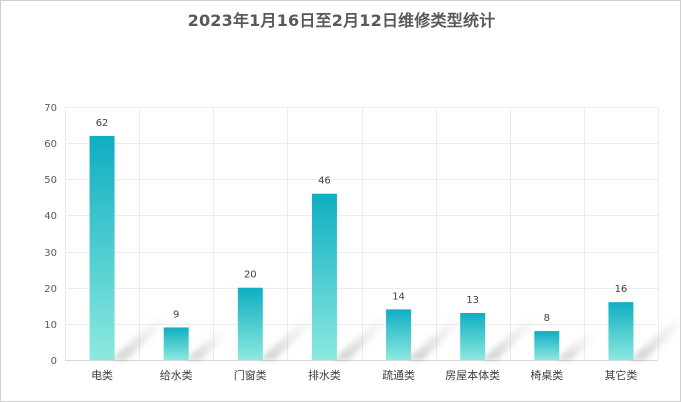 The image size is (681, 402). I want to click on x-category-label: 给水类, so click(176, 375).